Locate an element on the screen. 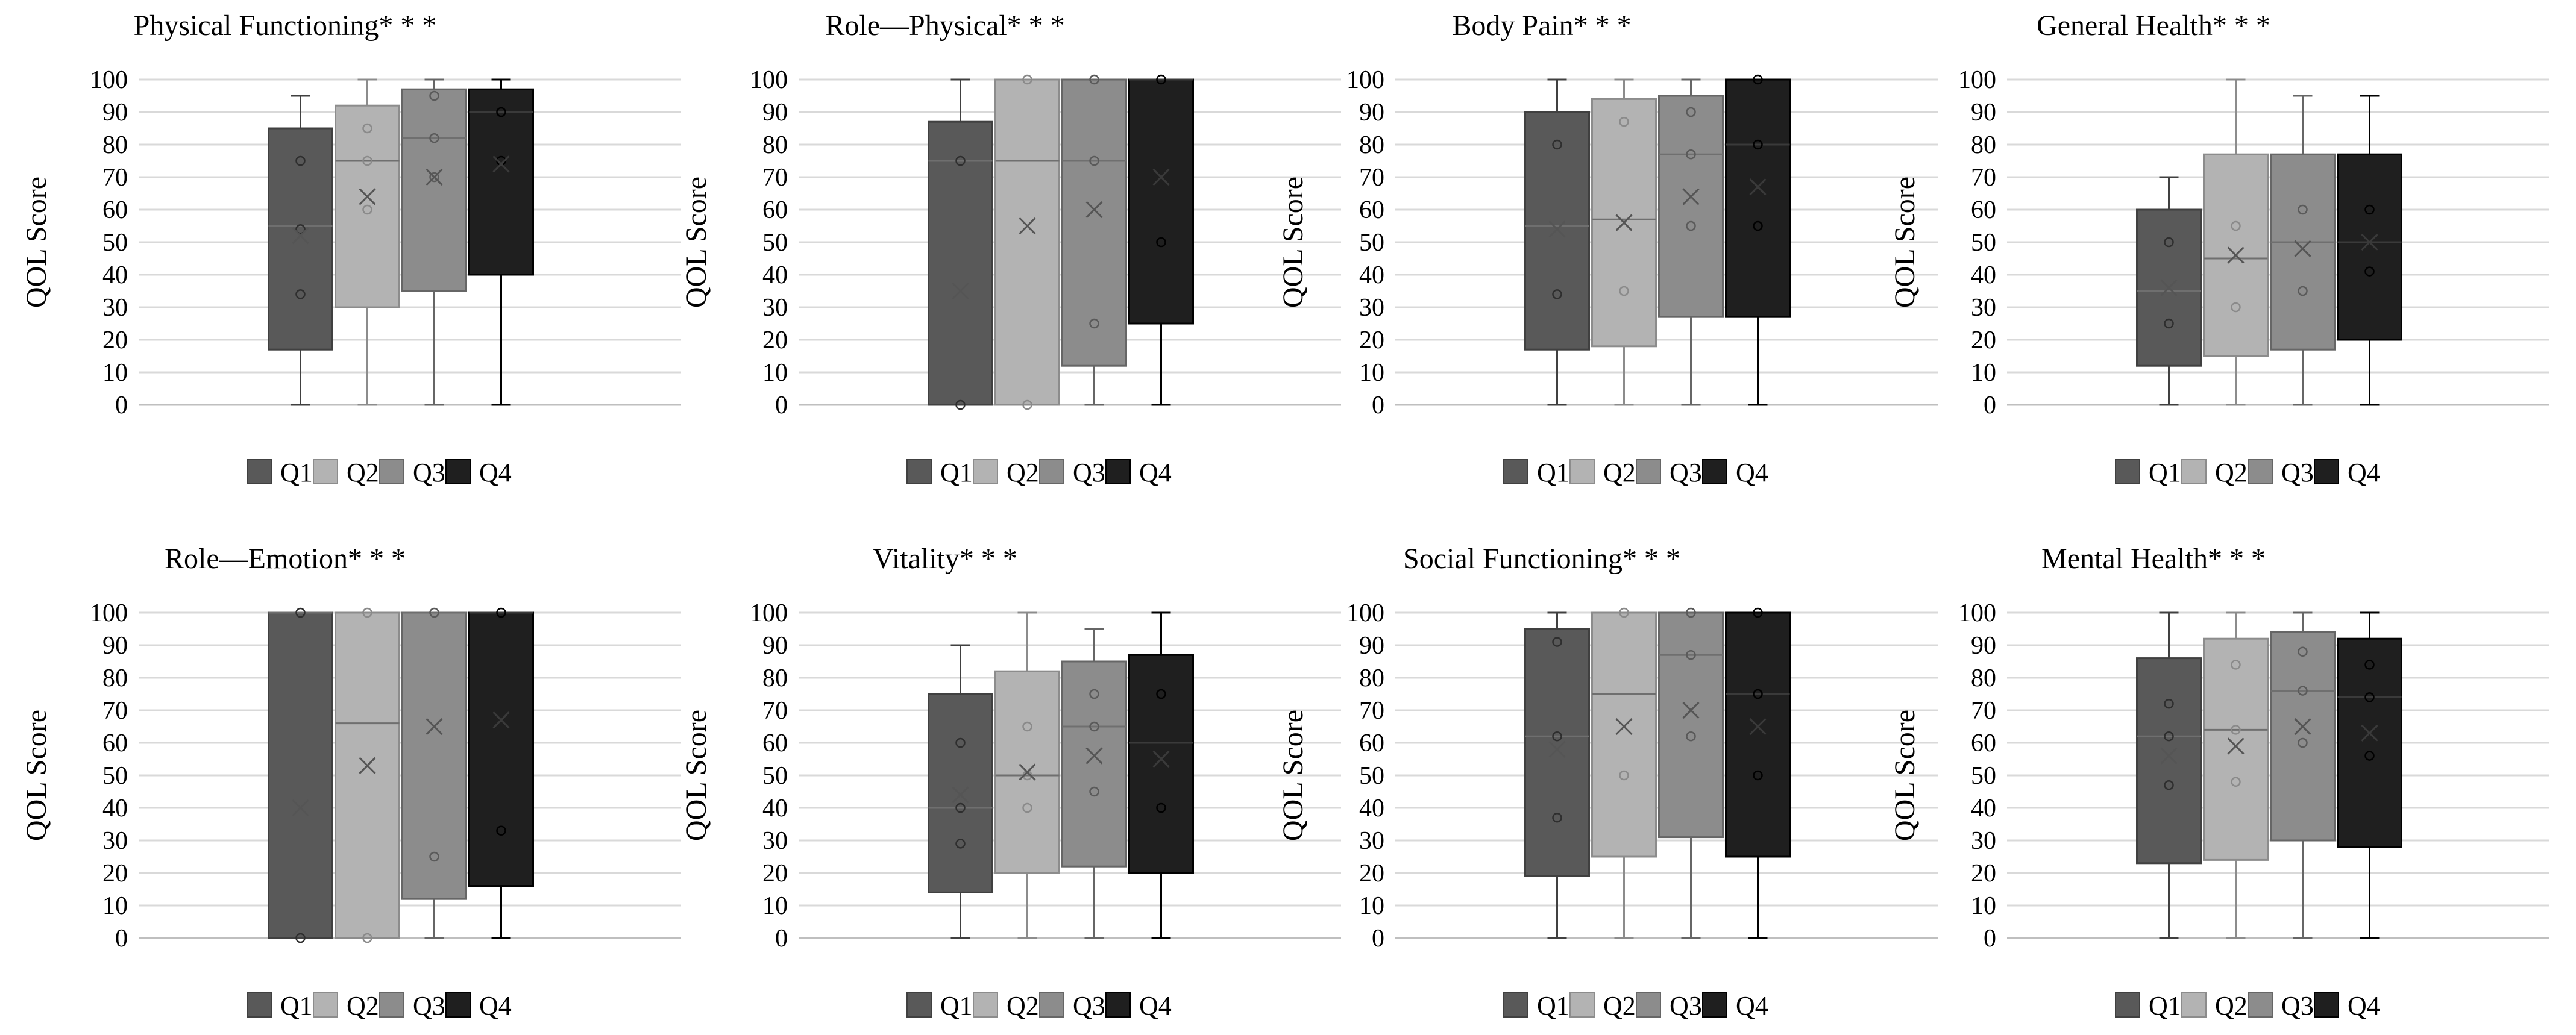 The height and width of the screenshot is (1035, 2576). y-tick-label: 20 is located at coordinates (1371, 873).